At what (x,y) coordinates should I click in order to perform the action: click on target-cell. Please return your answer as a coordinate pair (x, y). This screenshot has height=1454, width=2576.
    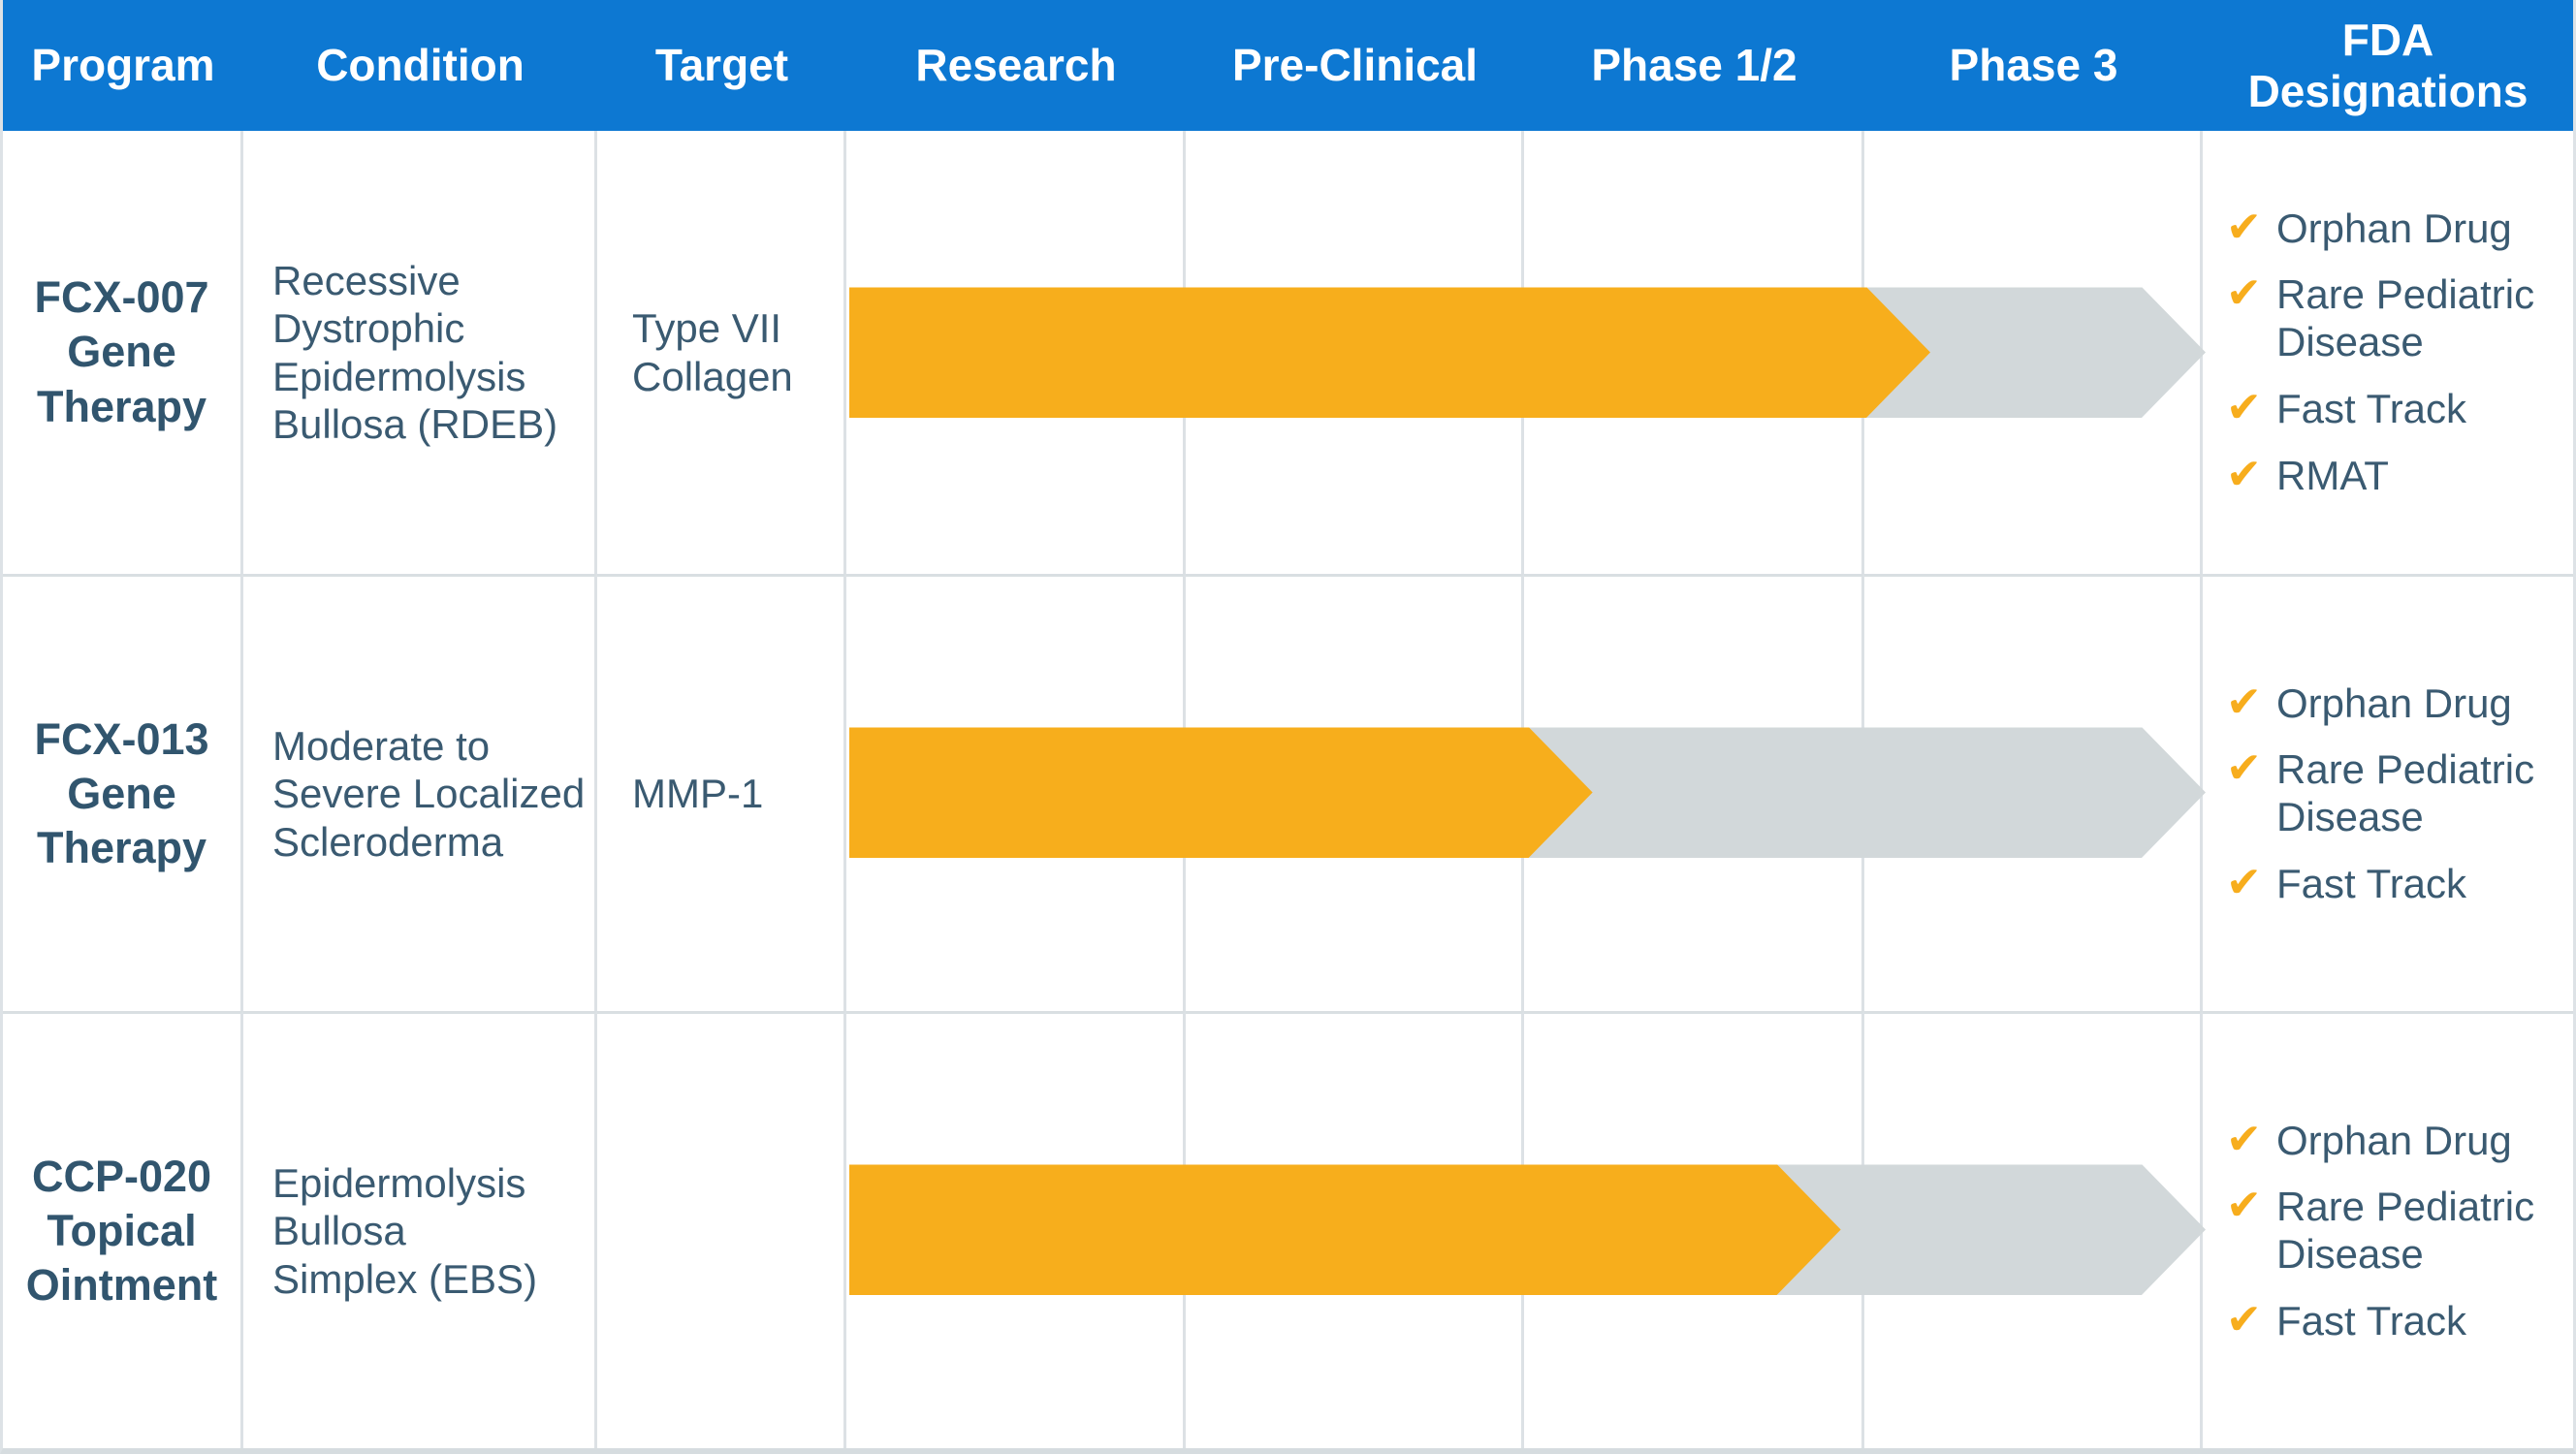
    Looking at the image, I should click on (721, 1229).